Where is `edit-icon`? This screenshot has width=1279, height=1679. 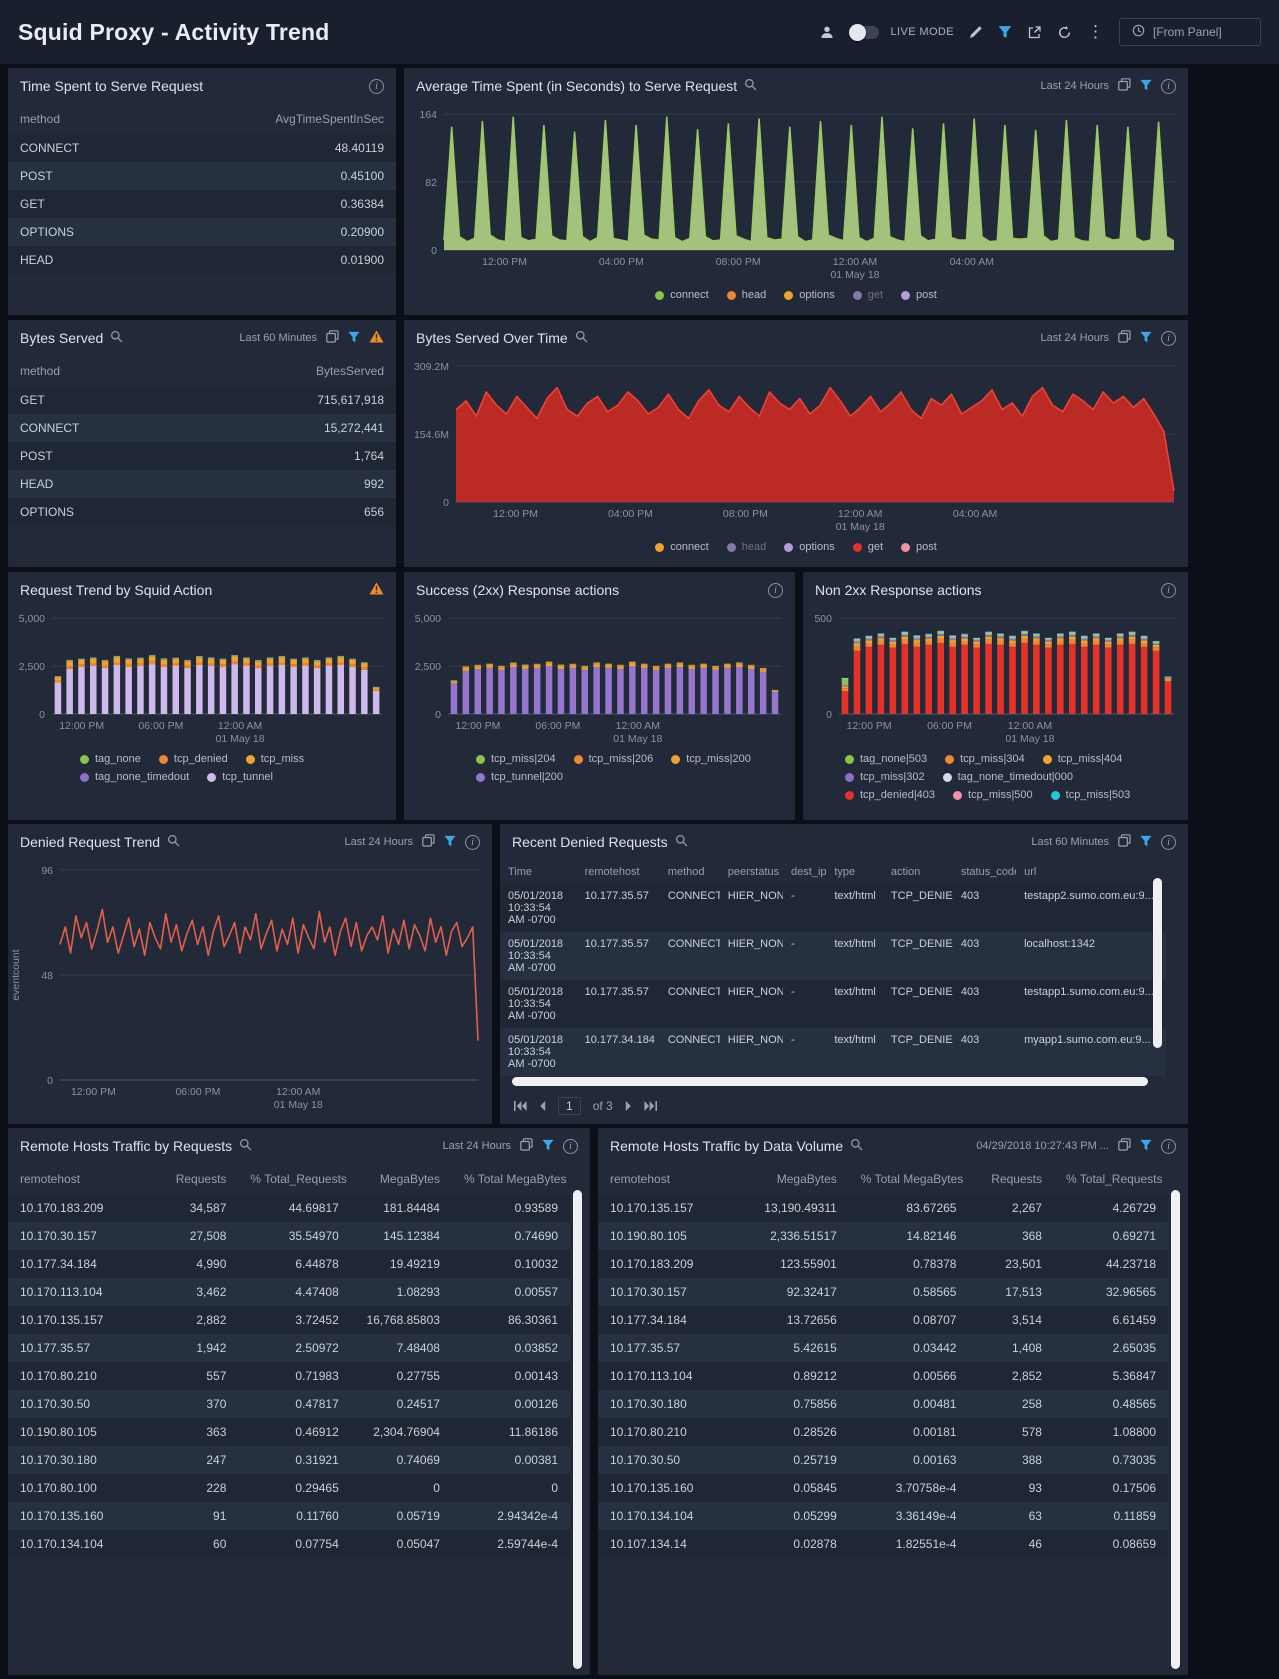 edit-icon is located at coordinates (976, 32).